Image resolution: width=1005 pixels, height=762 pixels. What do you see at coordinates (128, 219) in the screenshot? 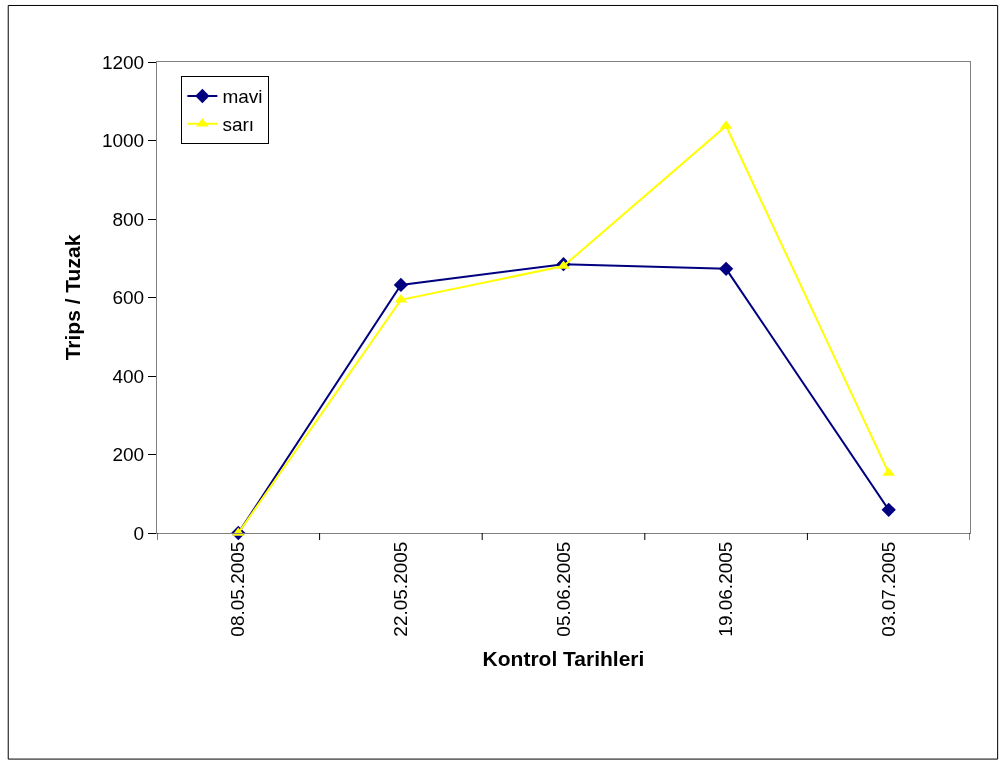
I see `y-tick-label: 800` at bounding box center [128, 219].